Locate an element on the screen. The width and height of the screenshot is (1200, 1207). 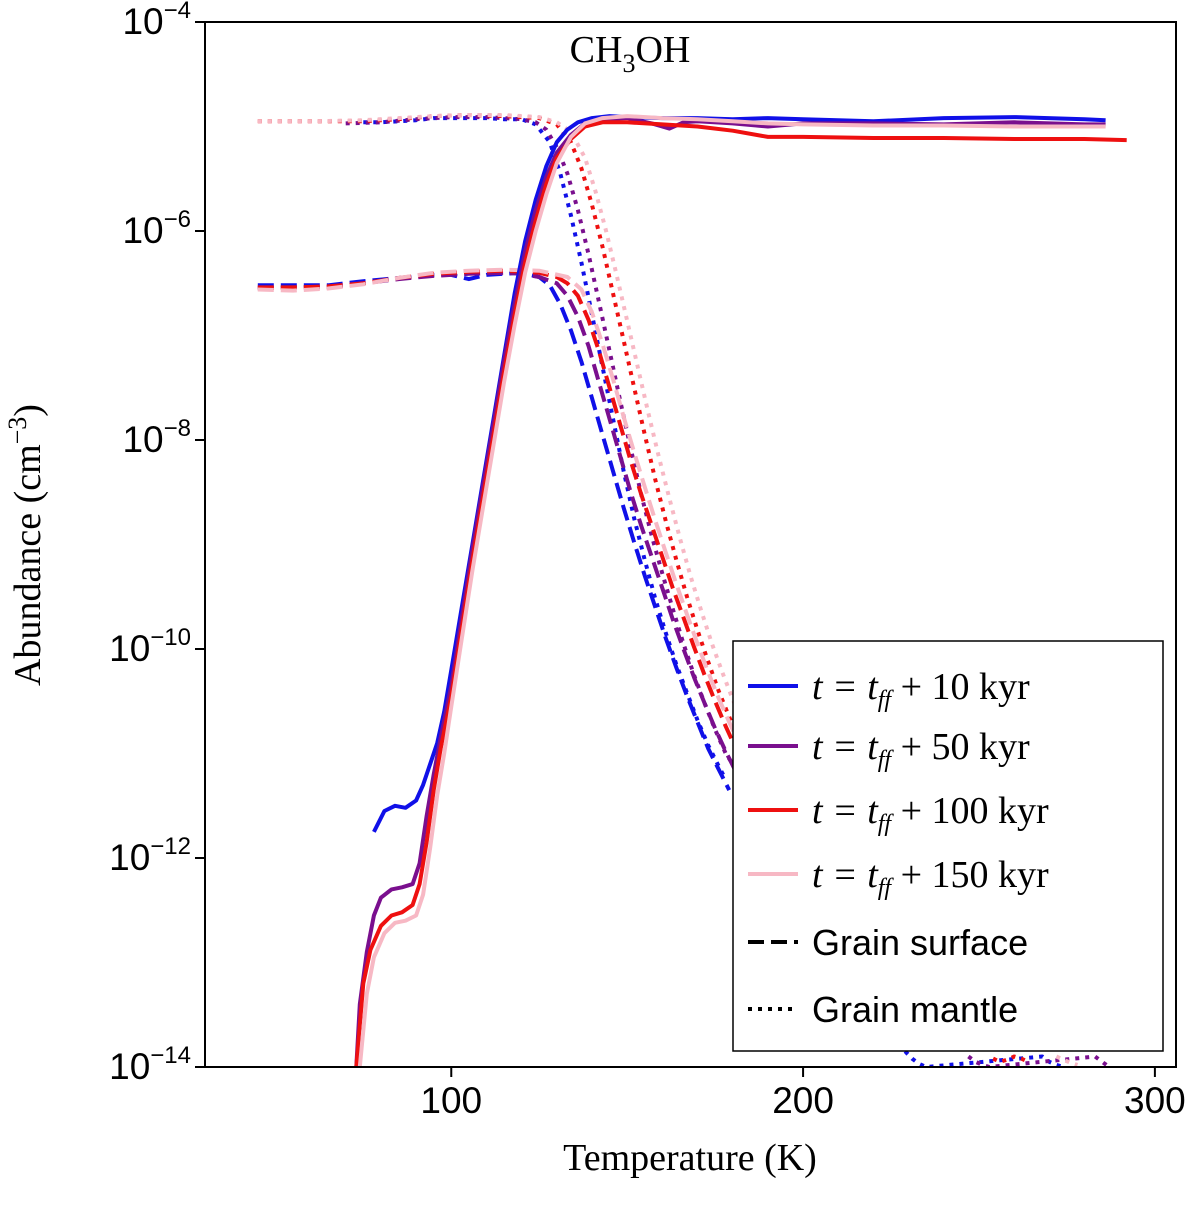
y-axis-label-main: Abundance (cm is located at coordinates (28, 565).